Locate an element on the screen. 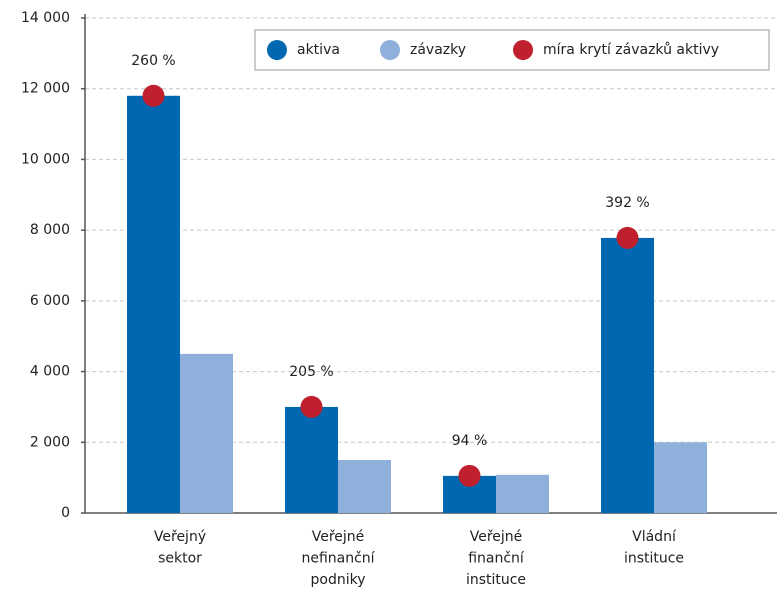 This screenshot has height=592, width=777. x-tick-label: Veřejný sektor is located at coordinates (180, 548).